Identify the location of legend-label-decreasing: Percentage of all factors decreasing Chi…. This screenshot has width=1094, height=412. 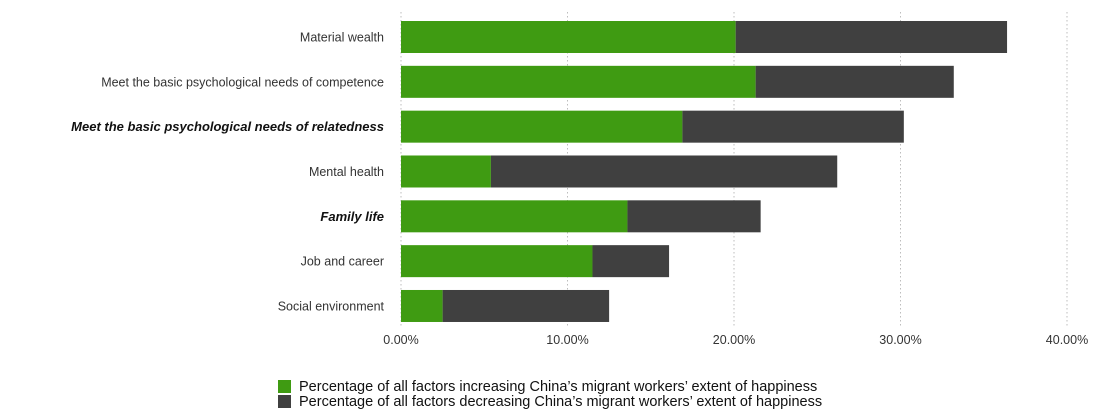
(561, 401).